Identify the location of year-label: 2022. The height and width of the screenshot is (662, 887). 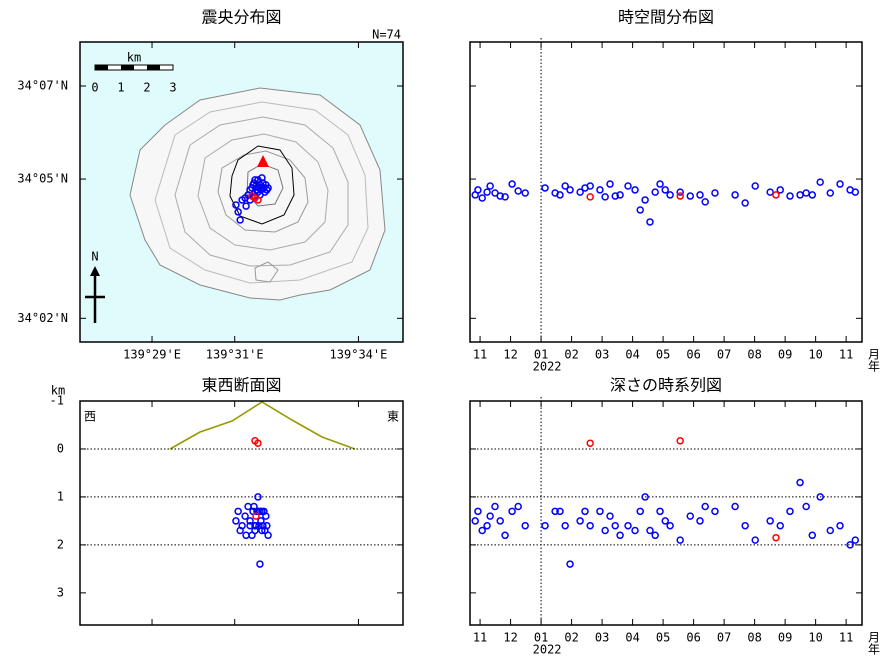
(547, 367).